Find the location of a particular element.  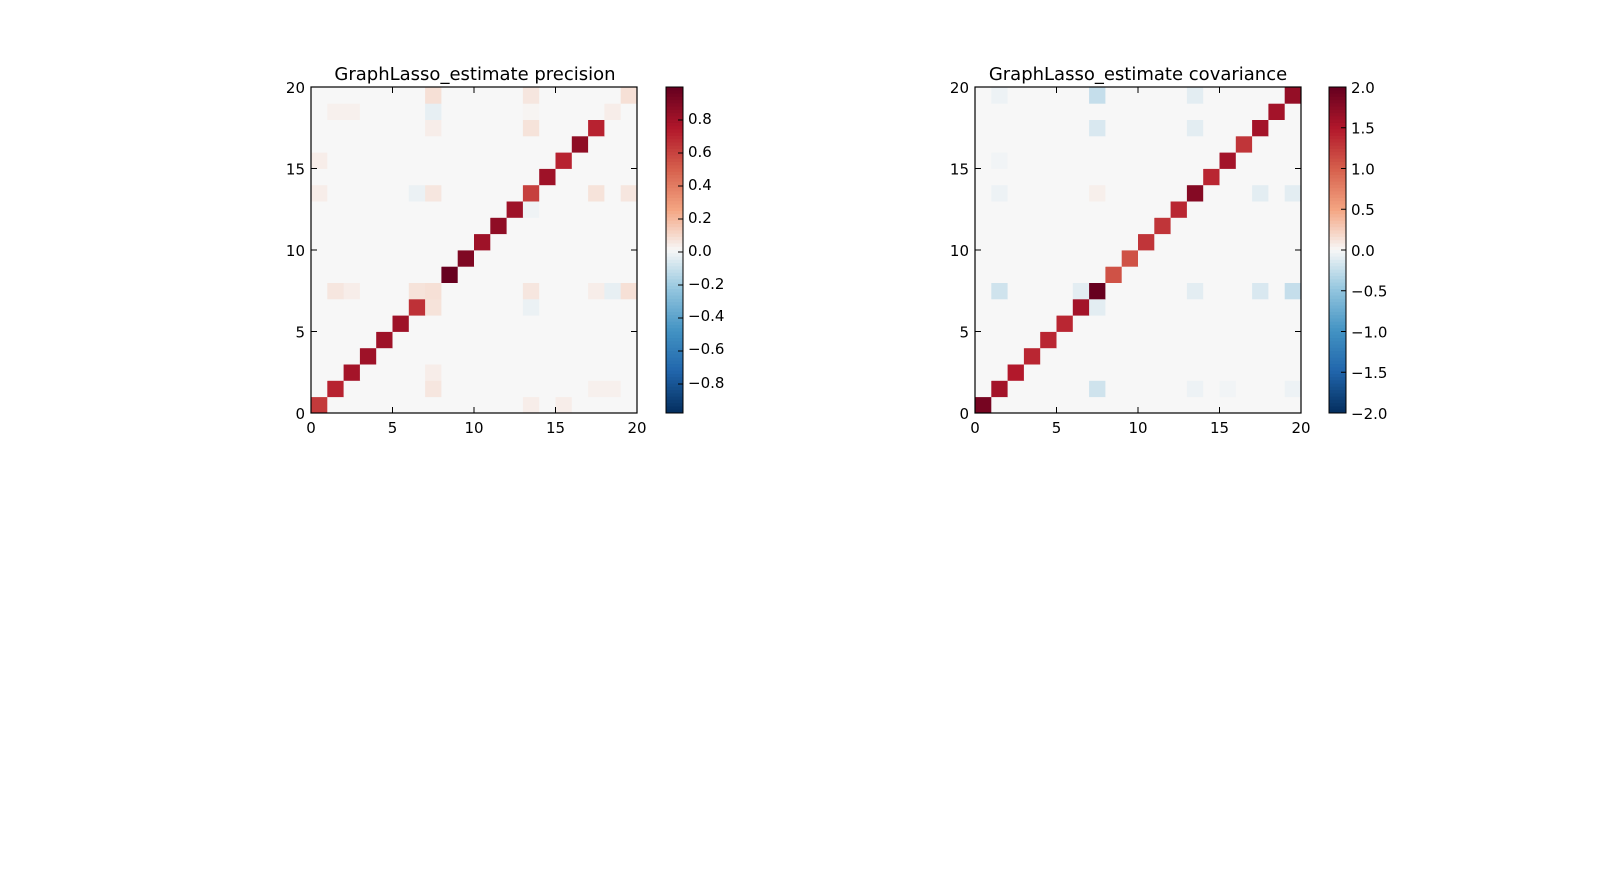

covariance-y-tick: 15 is located at coordinates (959, 170).